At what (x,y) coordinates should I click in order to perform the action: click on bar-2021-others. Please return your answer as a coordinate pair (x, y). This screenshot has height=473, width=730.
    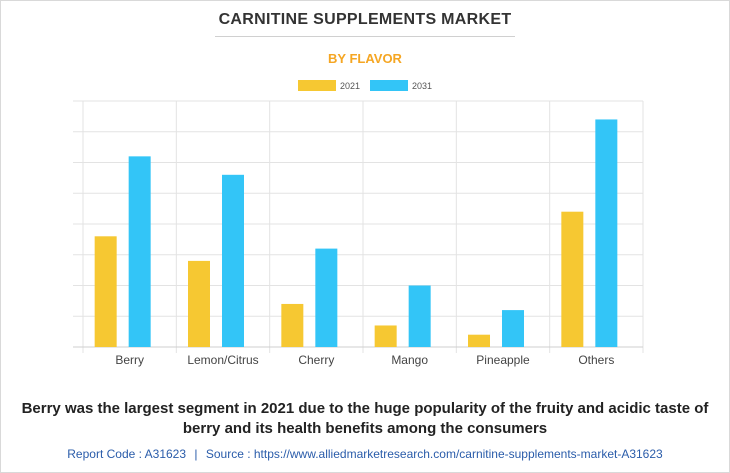
    Looking at the image, I should click on (572, 279).